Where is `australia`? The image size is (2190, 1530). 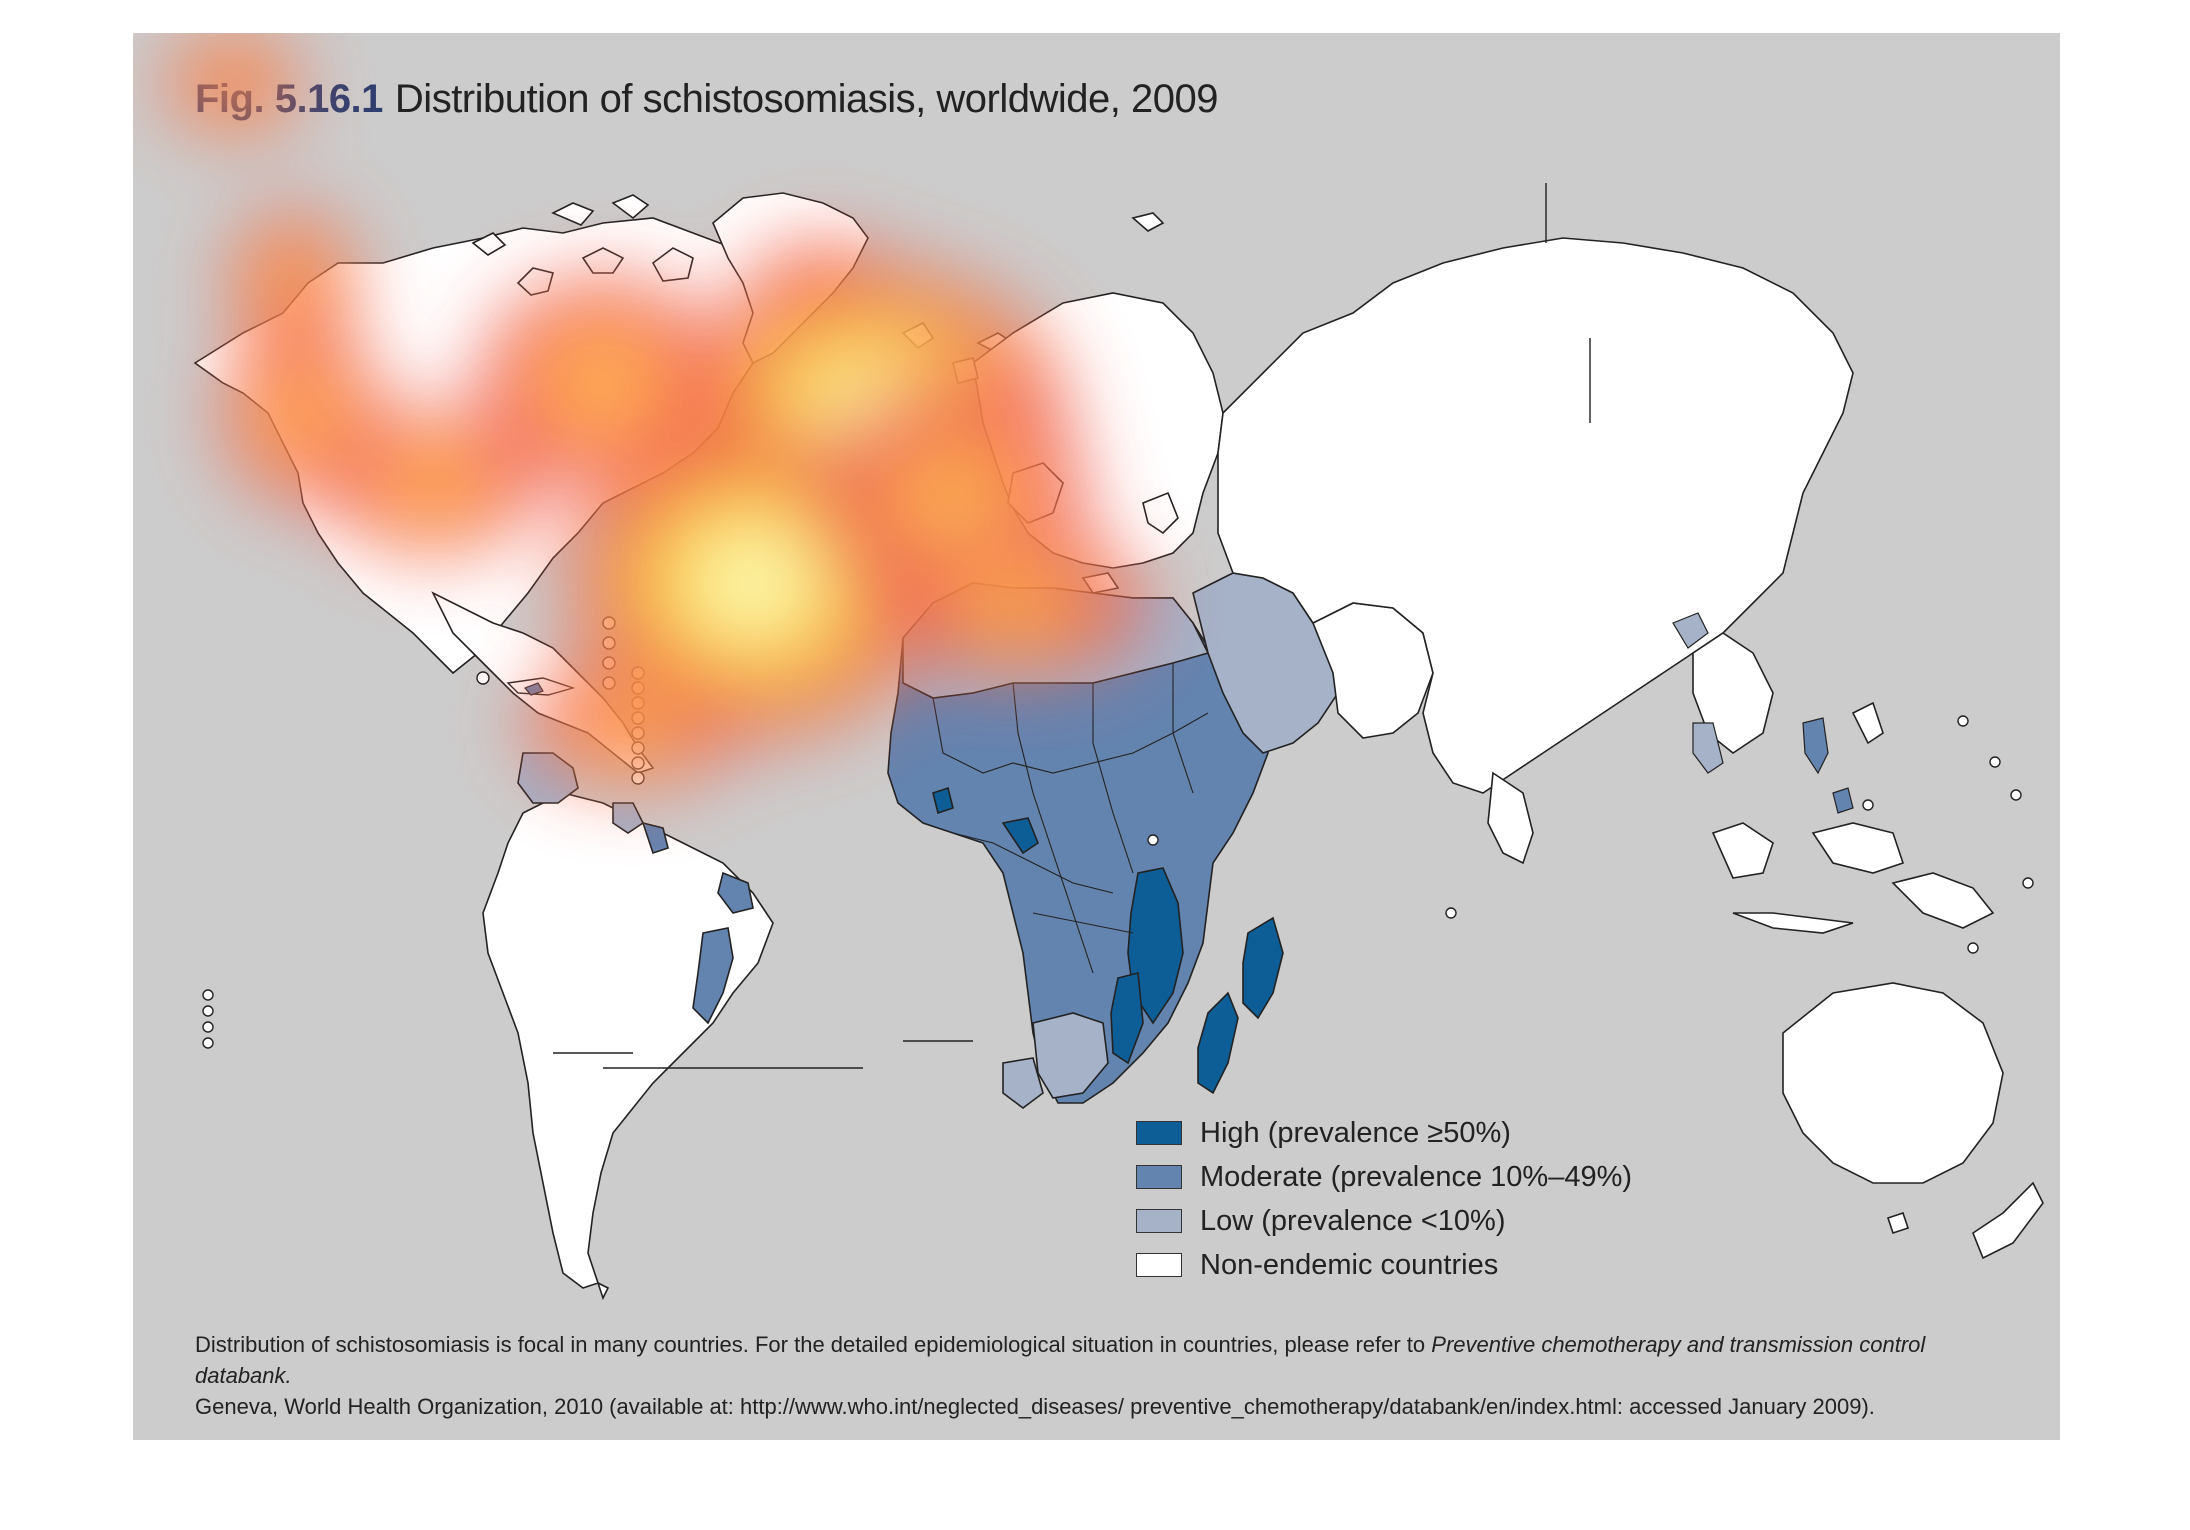 australia is located at coordinates (1913, 1121).